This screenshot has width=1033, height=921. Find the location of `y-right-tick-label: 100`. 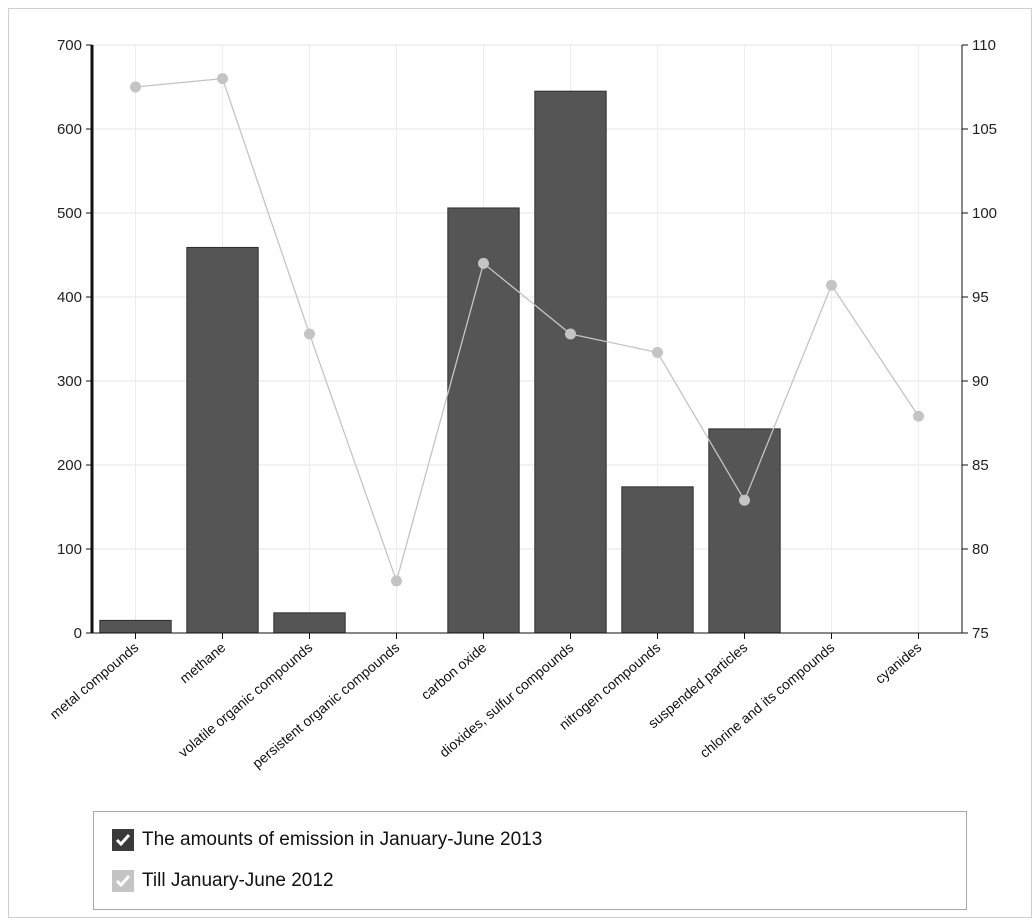

y-right-tick-label: 100 is located at coordinates (984, 213).